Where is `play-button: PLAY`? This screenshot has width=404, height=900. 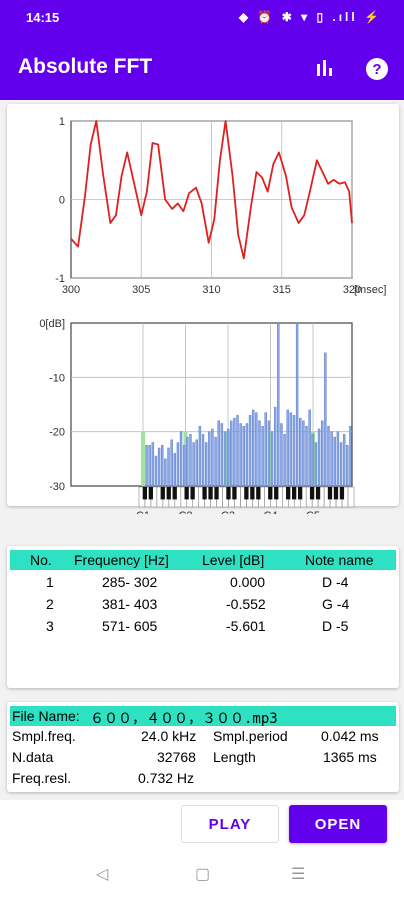 play-button: PLAY is located at coordinates (230, 824).